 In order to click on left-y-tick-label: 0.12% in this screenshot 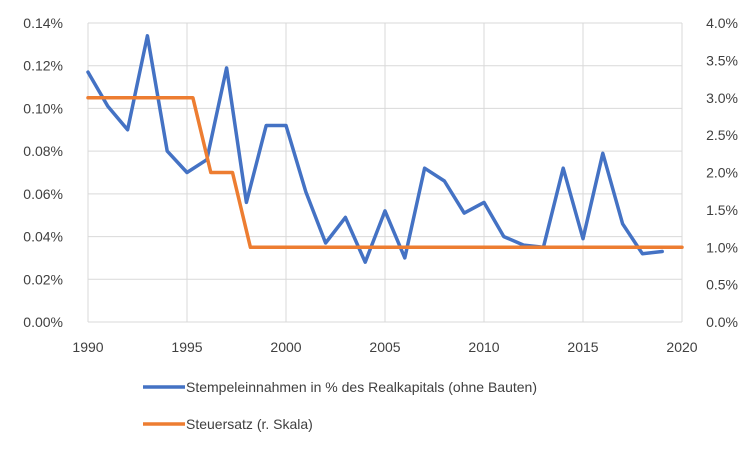, I will do `click(43, 66)`.